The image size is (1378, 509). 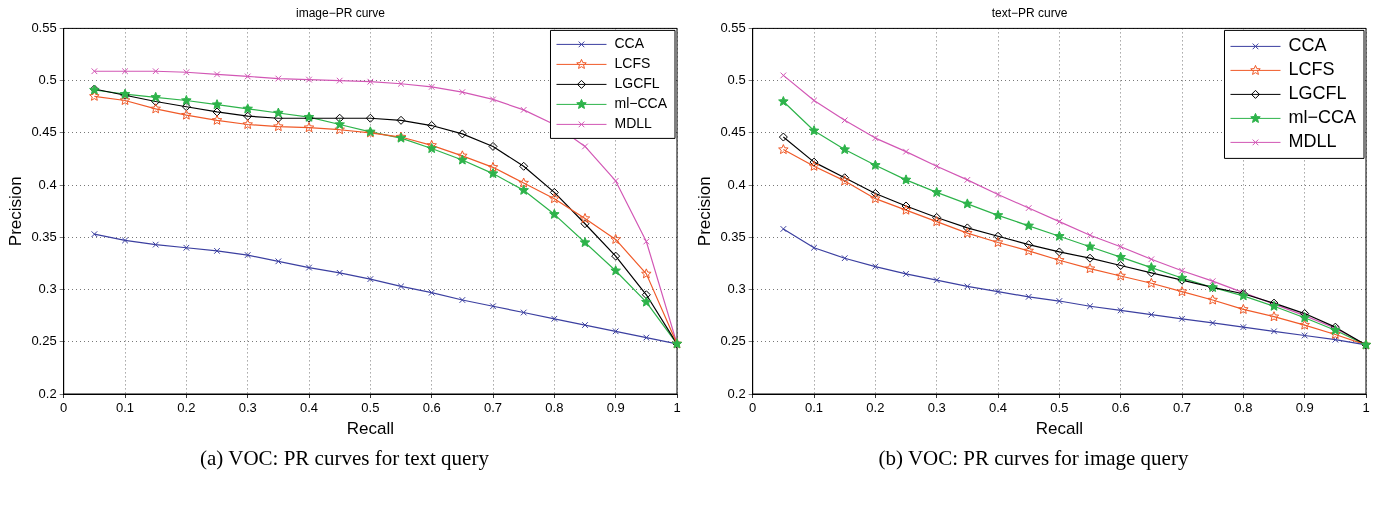 What do you see at coordinates (344, 458) in the screenshot?
I see `text: (a) VOC: PR curves for text query` at bounding box center [344, 458].